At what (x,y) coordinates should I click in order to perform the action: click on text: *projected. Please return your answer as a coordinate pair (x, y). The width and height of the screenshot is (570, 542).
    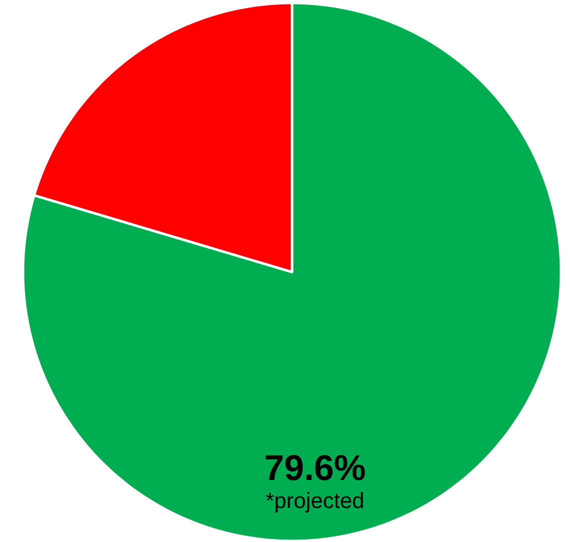
    Looking at the image, I should click on (314, 502).